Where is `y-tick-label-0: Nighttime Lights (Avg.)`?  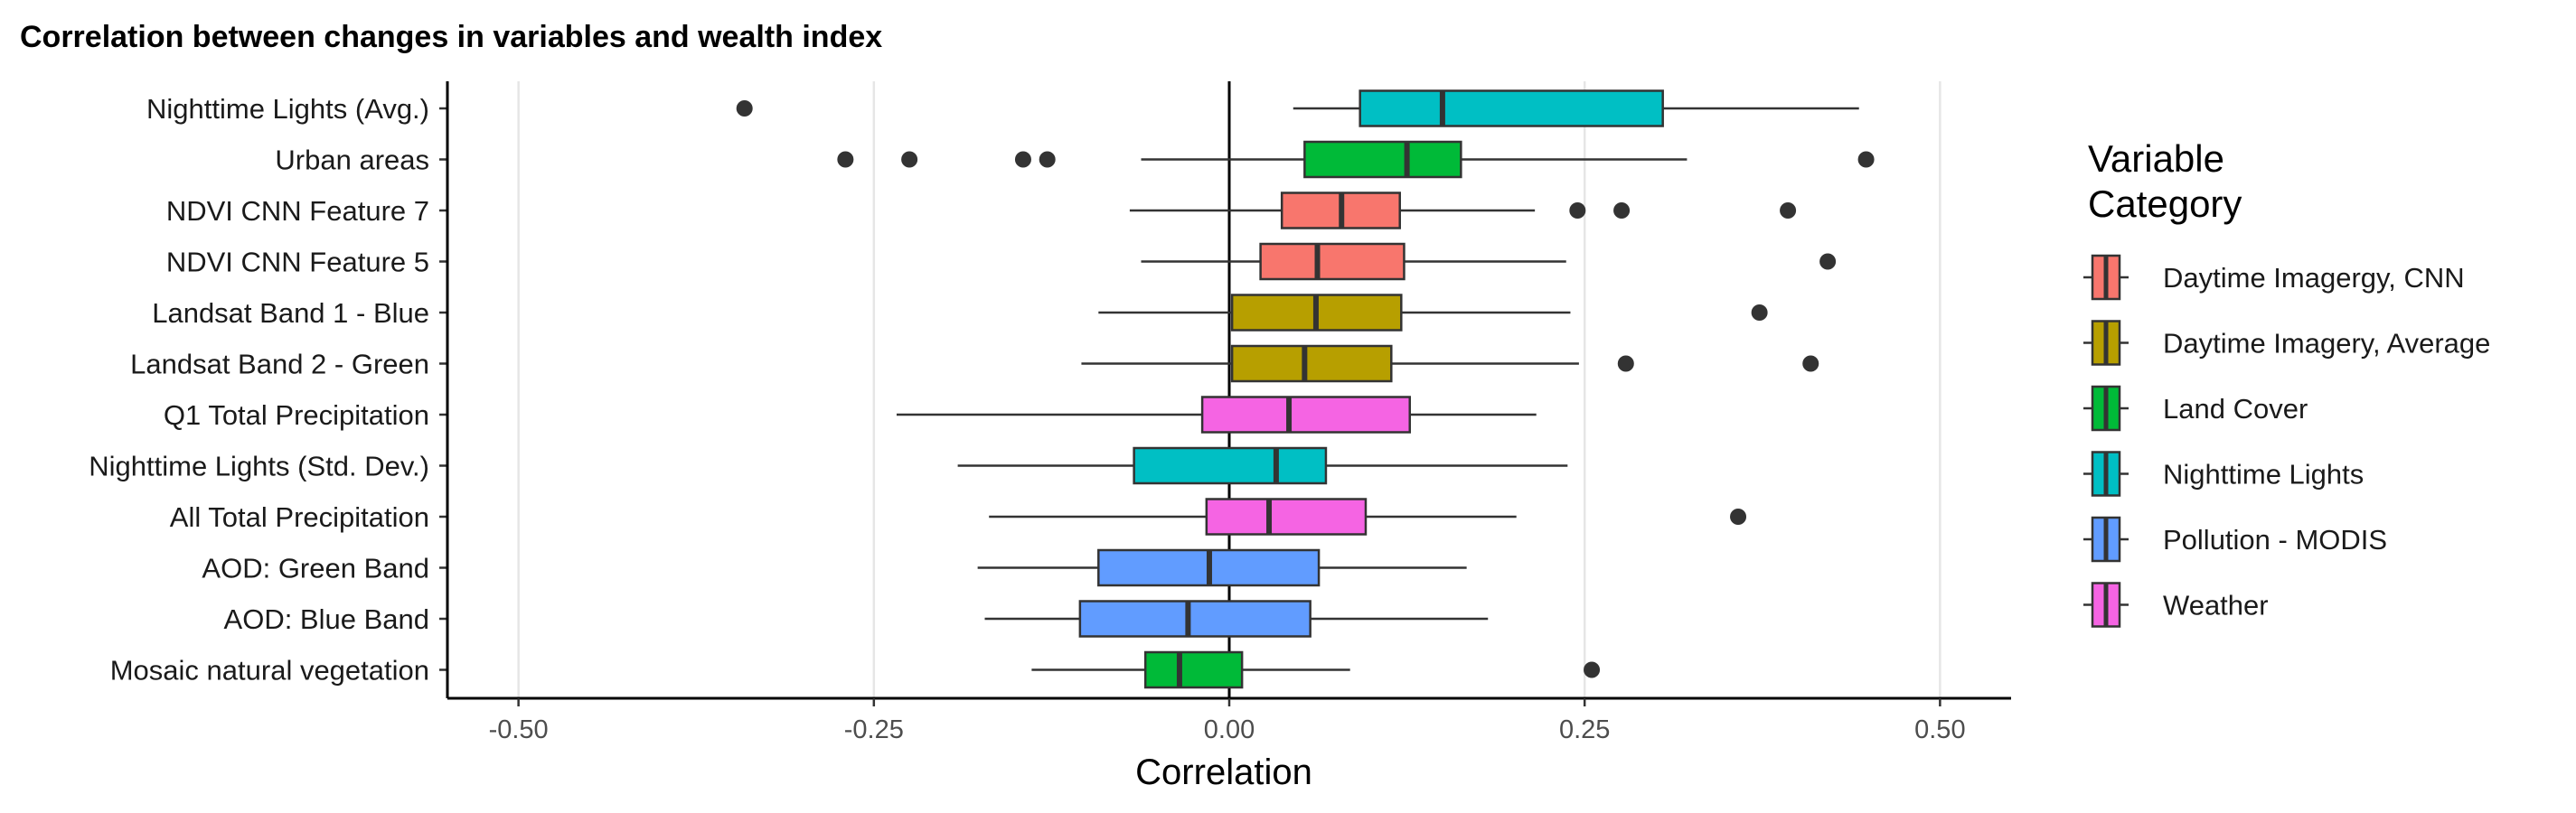
y-tick-label-0: Nighttime Lights (Avg.) is located at coordinates (287, 109).